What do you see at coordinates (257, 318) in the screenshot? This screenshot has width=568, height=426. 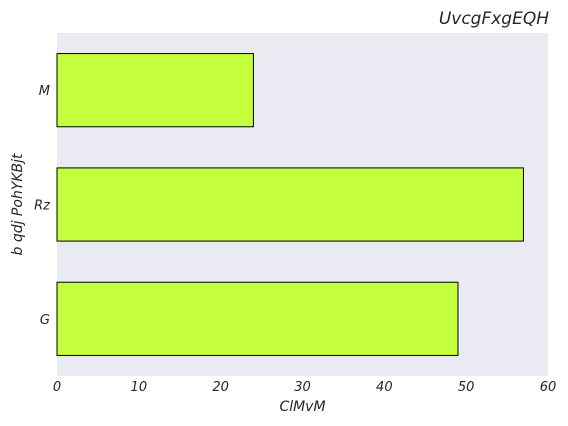 I see `bar-g` at bounding box center [257, 318].